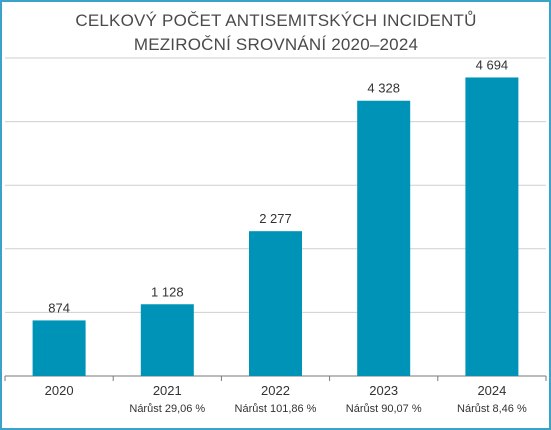 This screenshot has height=430, width=551. What do you see at coordinates (59, 390) in the screenshot?
I see `category-label-2020: 2020` at bounding box center [59, 390].